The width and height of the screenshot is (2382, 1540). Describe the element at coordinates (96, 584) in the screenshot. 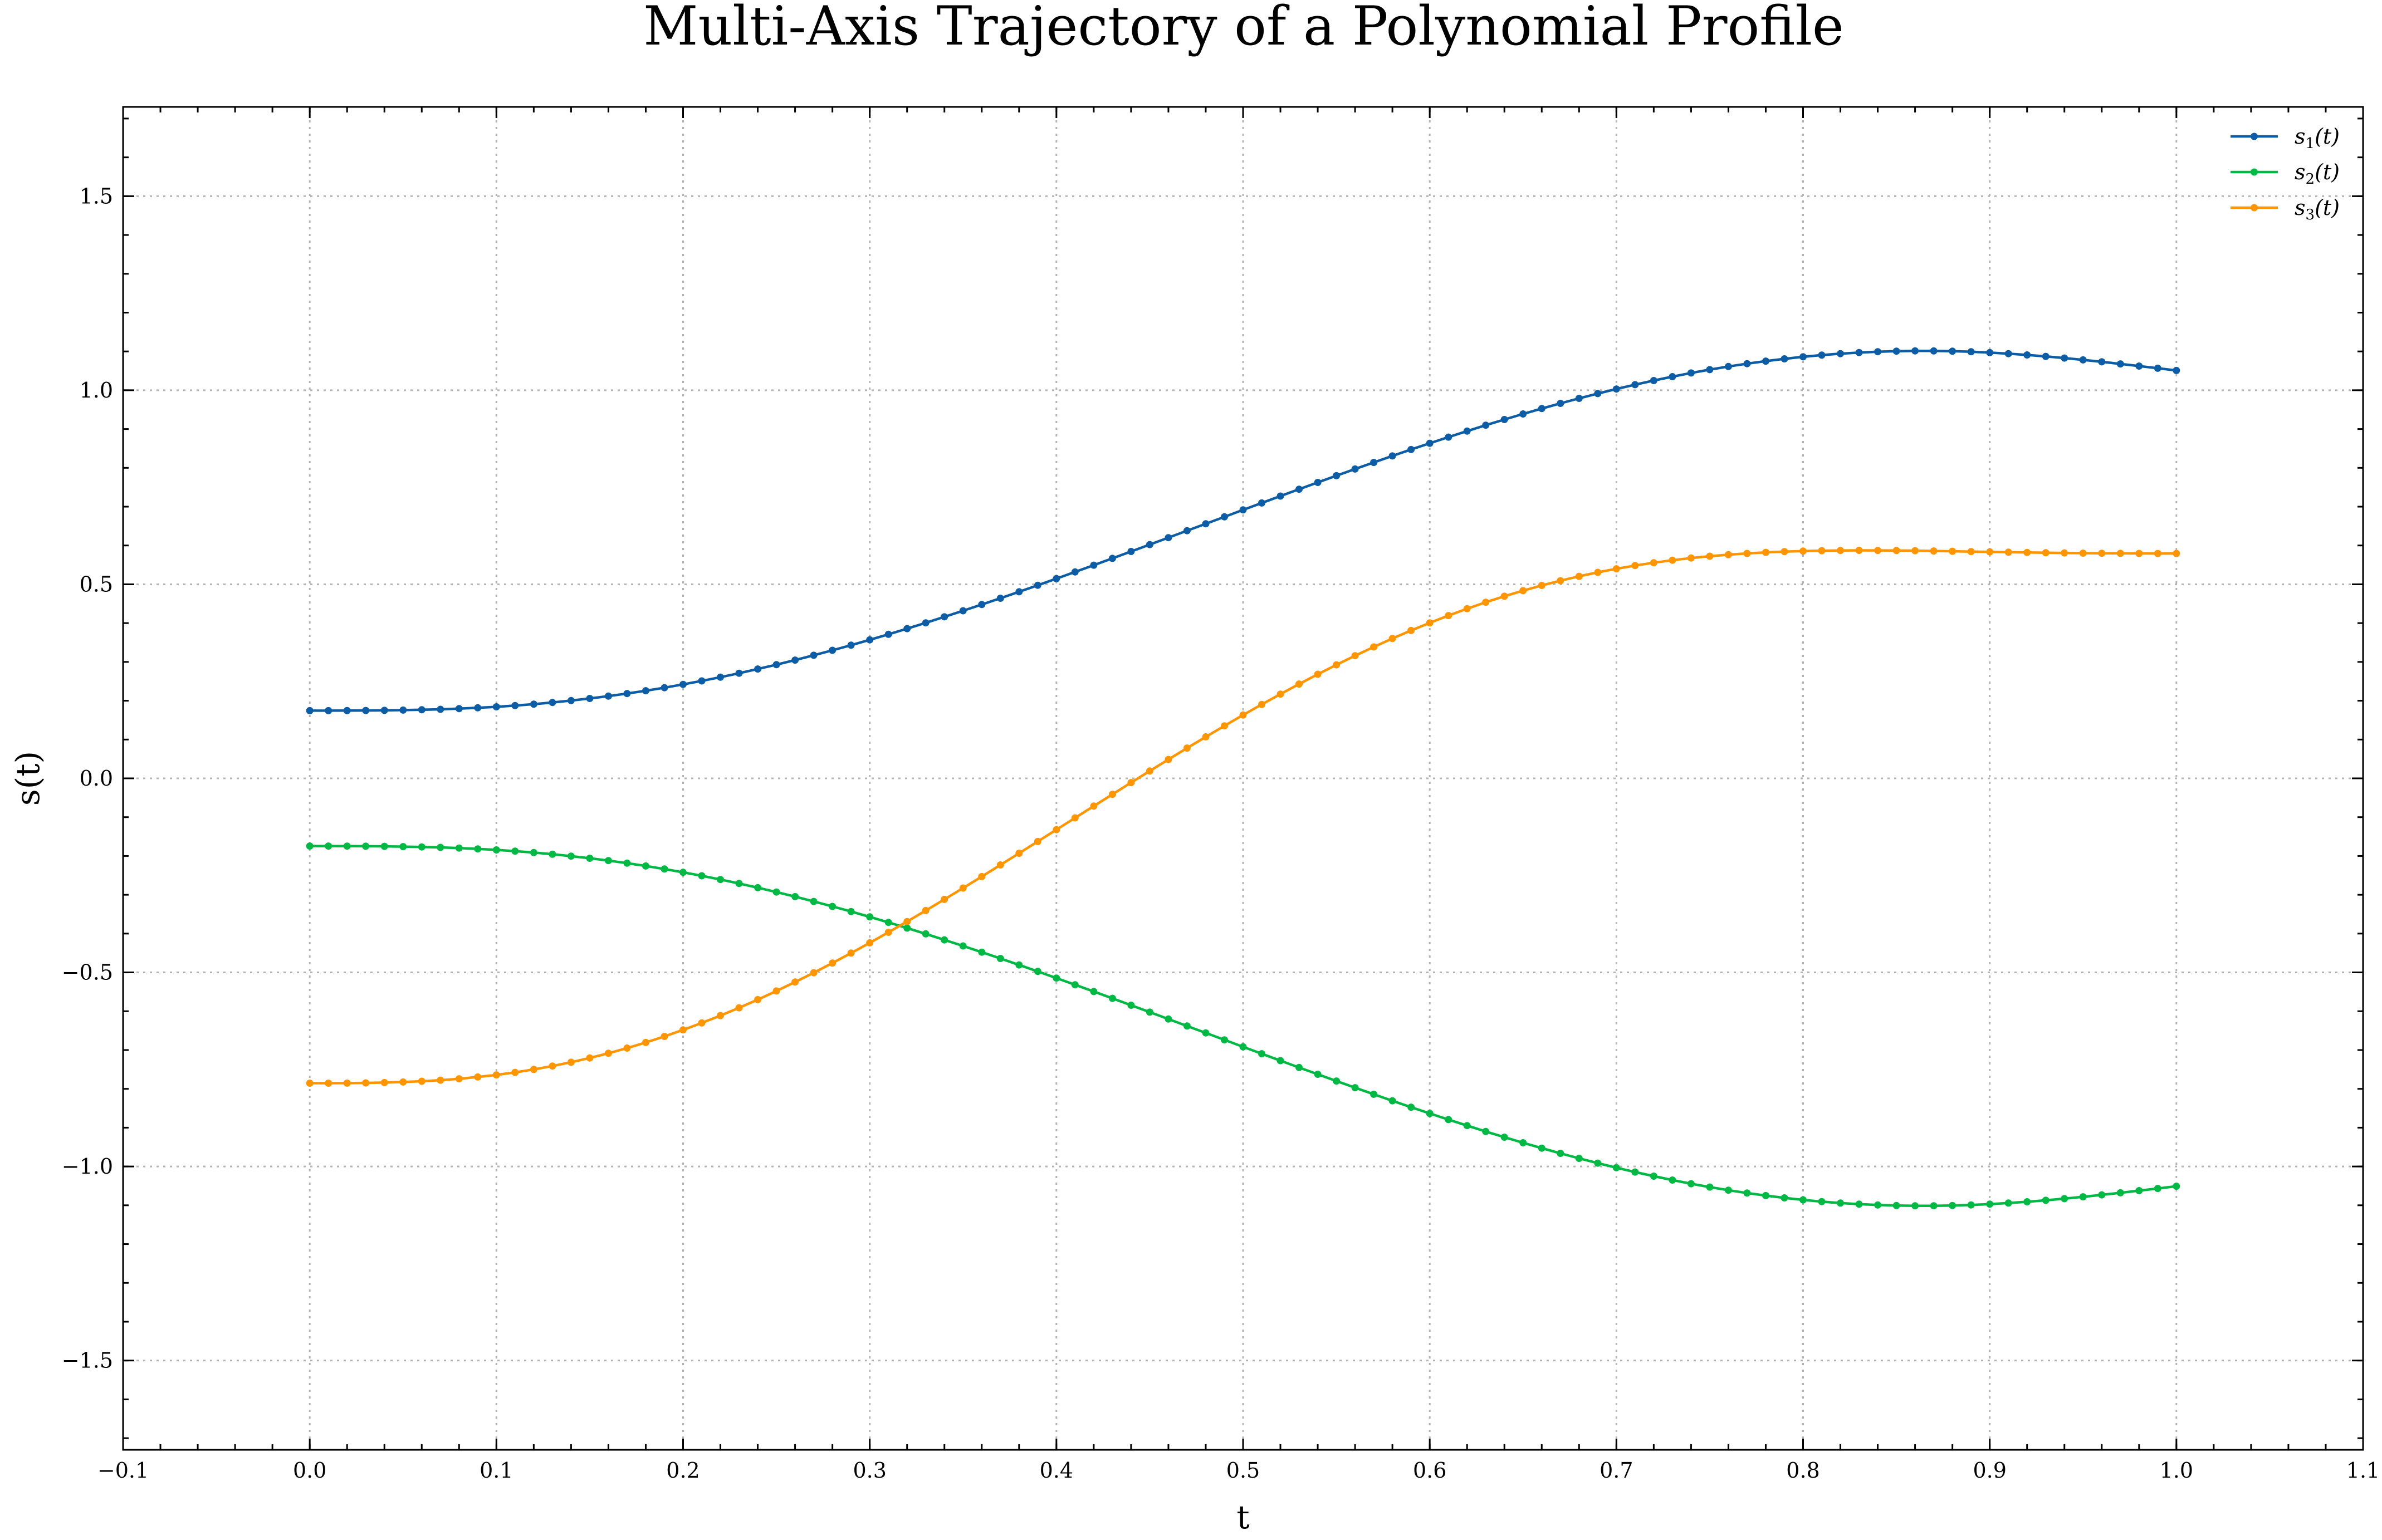

I see `y-tick-label: 0.5` at that location.